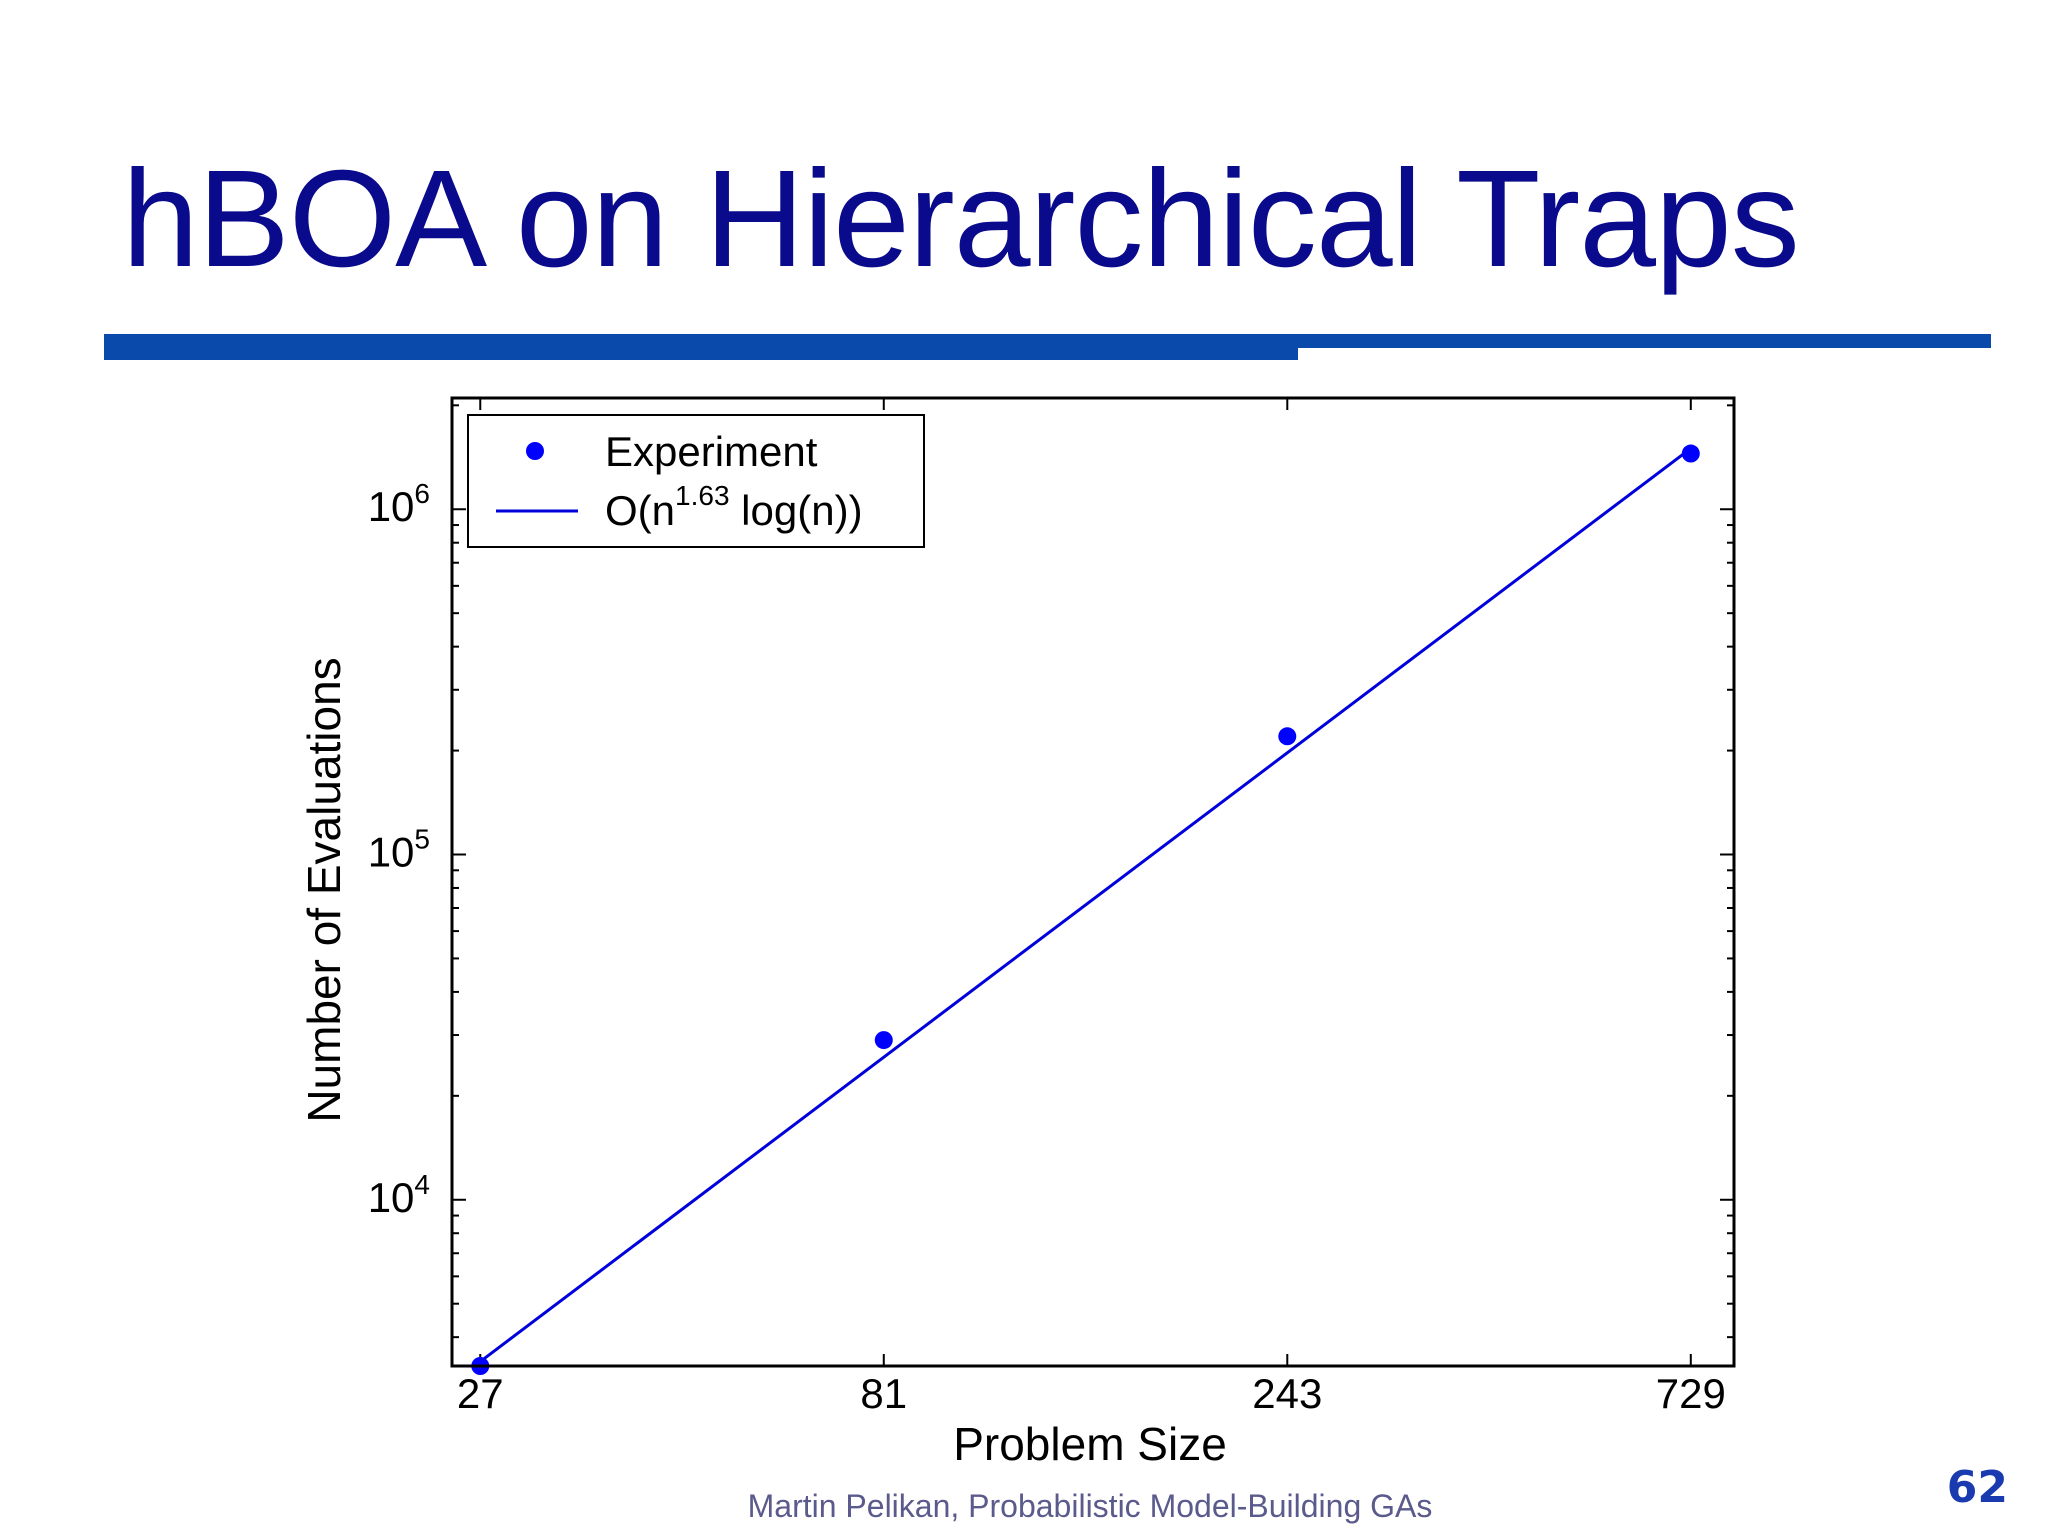 The image size is (2048, 1536). I want to click on x-tick-label: 27, so click(480, 1393).